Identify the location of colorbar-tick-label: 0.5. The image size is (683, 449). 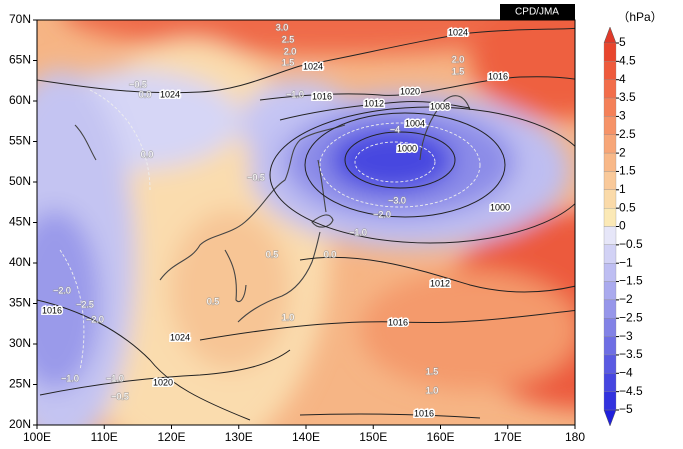
(627, 207).